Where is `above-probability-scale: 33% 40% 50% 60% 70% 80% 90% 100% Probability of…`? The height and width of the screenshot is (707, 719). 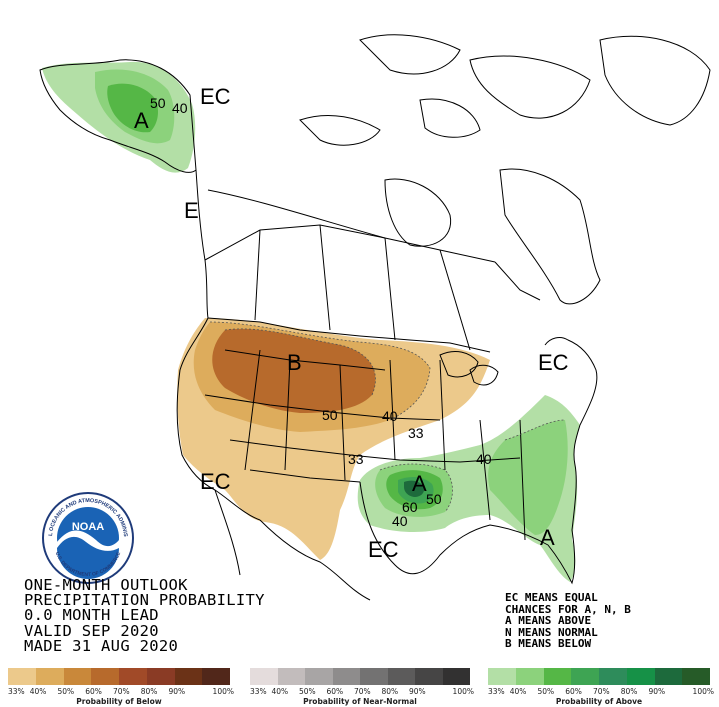 above-probability-scale: 33% 40% 50% 60% 70% 80% 90% 100% Probability of… is located at coordinates (601, 687).